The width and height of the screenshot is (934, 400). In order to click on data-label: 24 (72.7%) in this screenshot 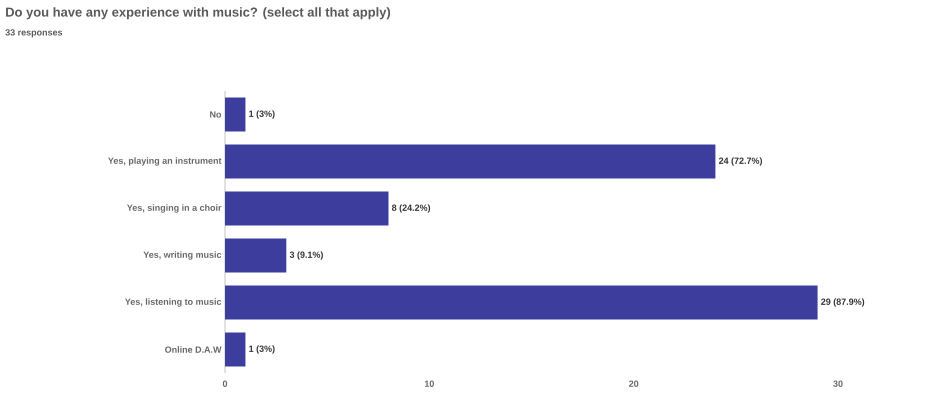, I will do `click(740, 161)`.